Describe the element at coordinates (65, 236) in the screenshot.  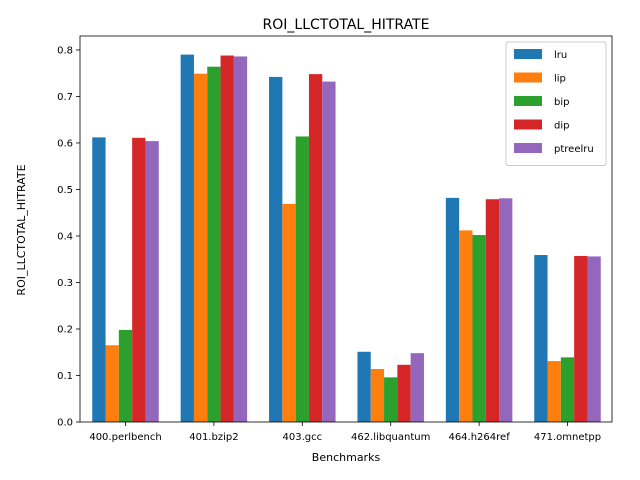
I see `y-tick-label: 0.4` at that location.